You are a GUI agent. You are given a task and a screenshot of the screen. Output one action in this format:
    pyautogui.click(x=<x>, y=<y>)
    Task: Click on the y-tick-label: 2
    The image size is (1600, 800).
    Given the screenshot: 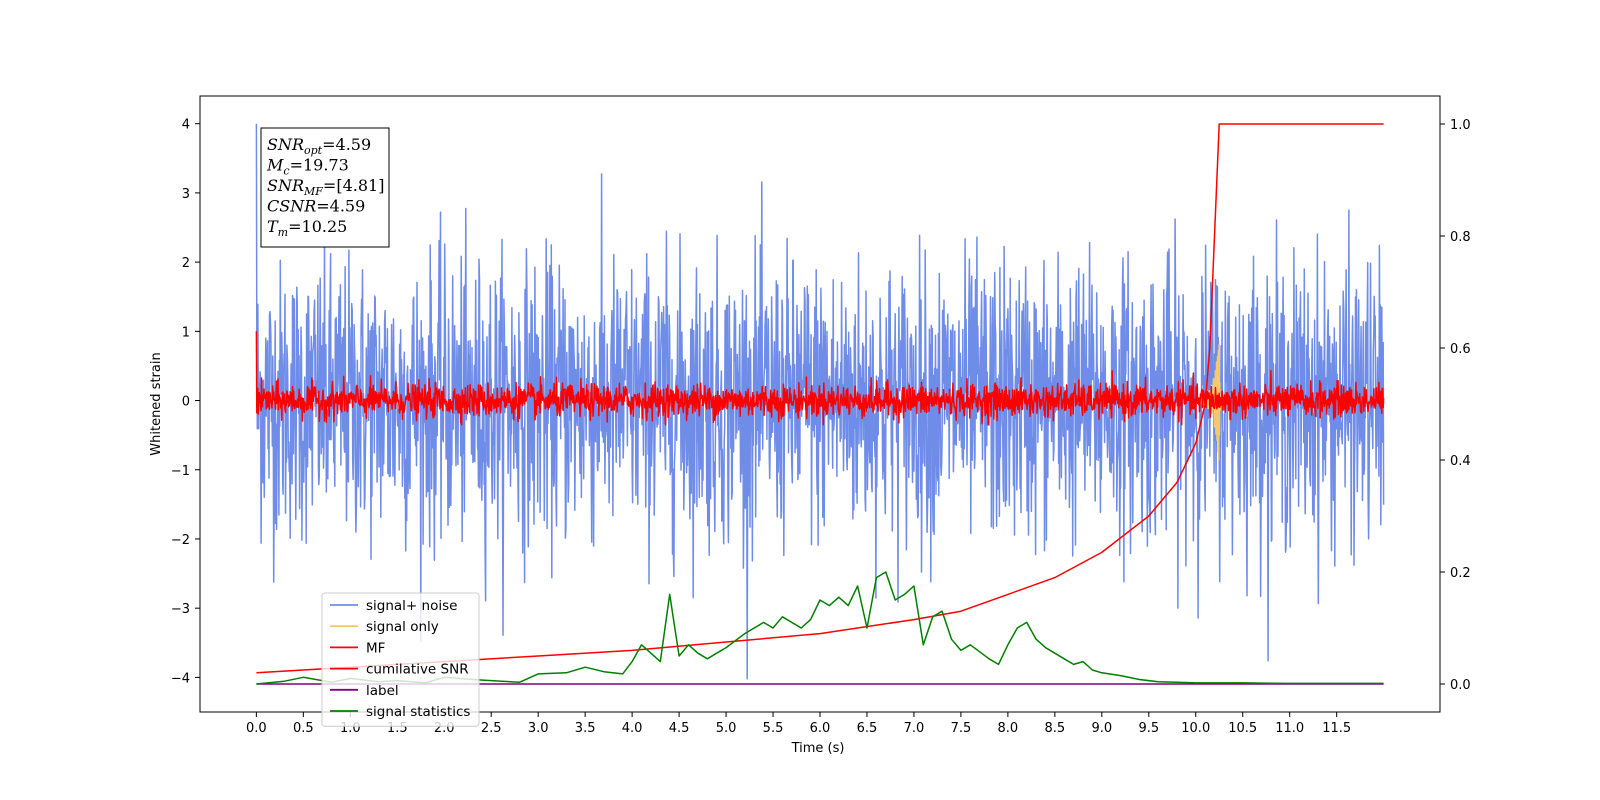 What is the action you would take?
    pyautogui.click(x=186, y=263)
    